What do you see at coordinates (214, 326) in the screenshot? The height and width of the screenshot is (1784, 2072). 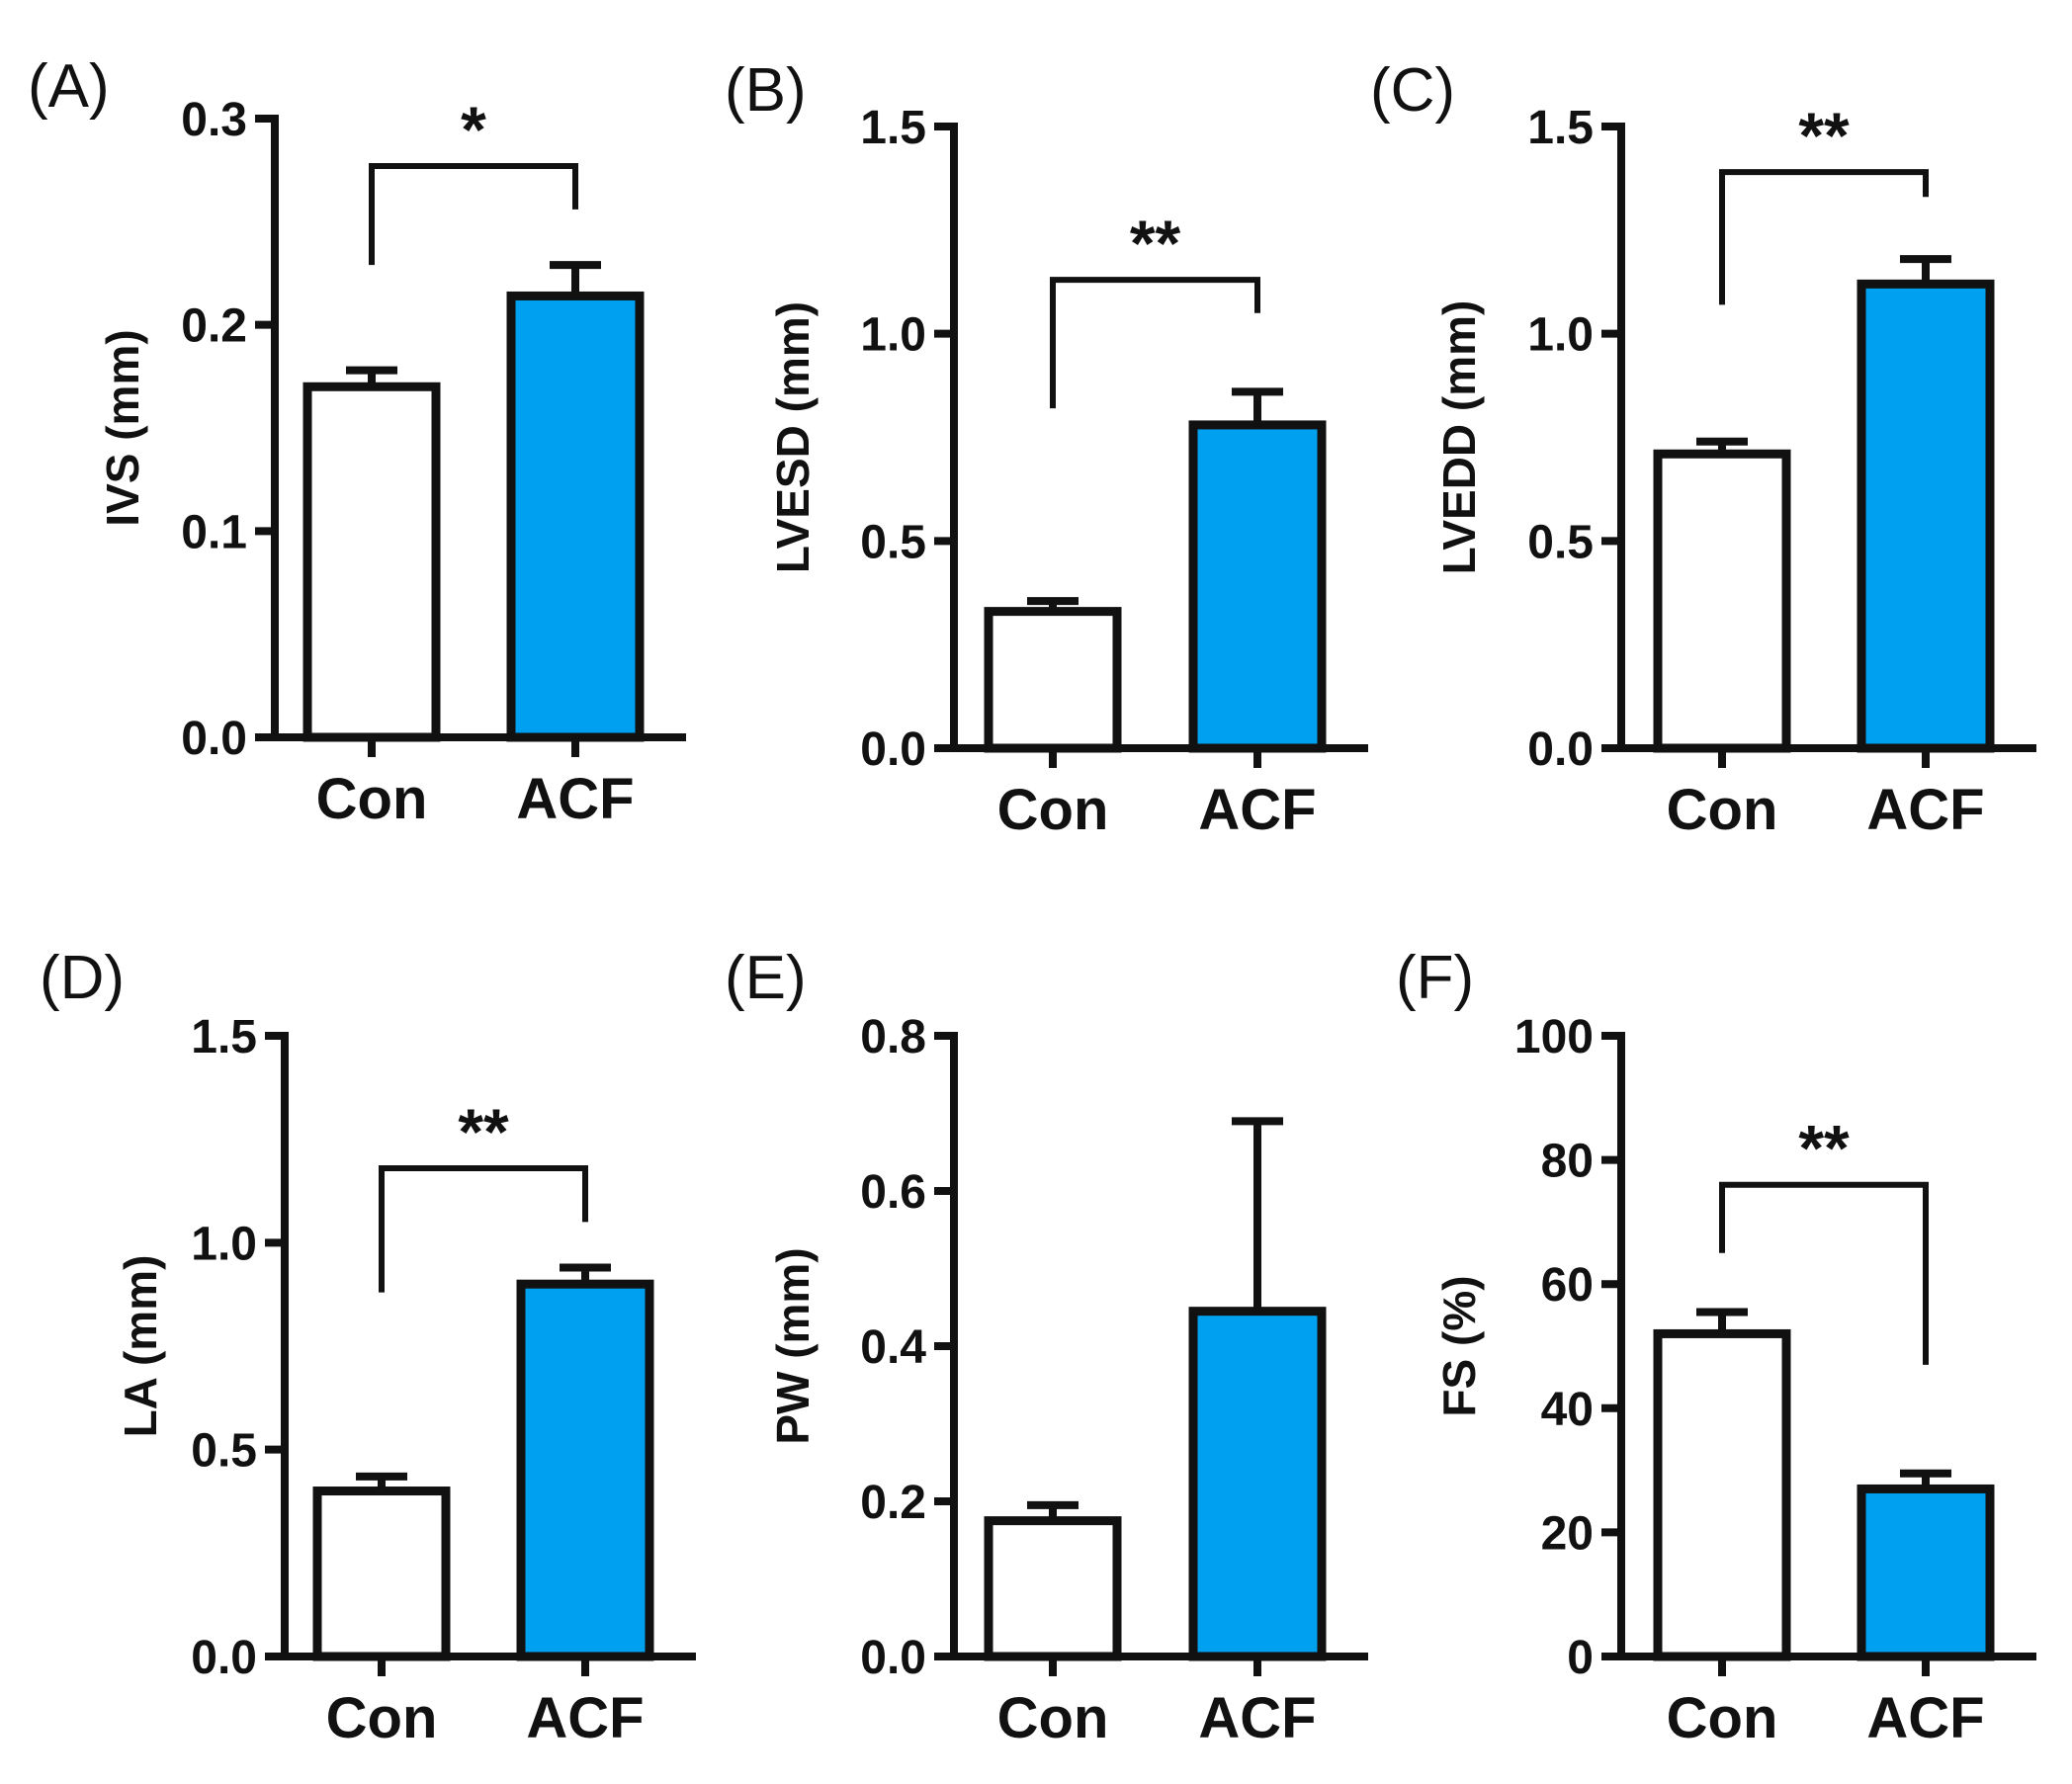 I see `panel-a-ytick-label: 0.2` at bounding box center [214, 326].